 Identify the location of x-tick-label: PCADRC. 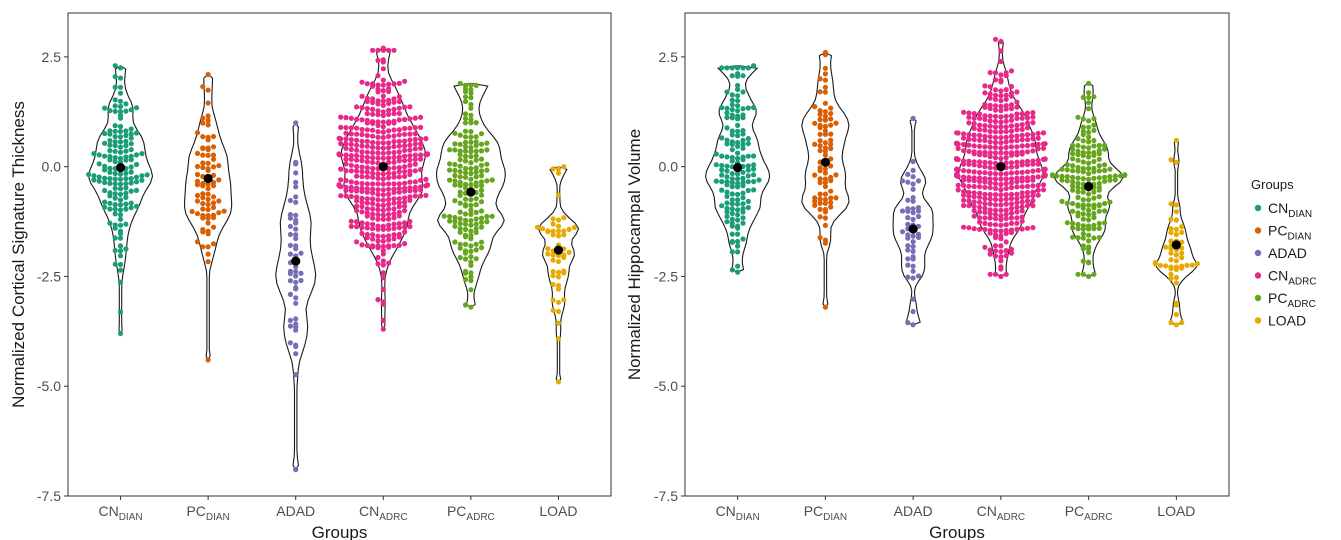
(471, 513).